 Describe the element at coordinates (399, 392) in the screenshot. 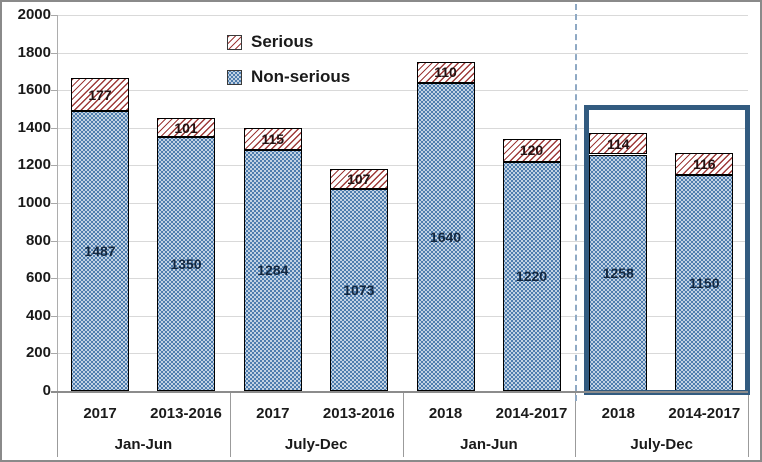

I see `x-axis-line` at that location.